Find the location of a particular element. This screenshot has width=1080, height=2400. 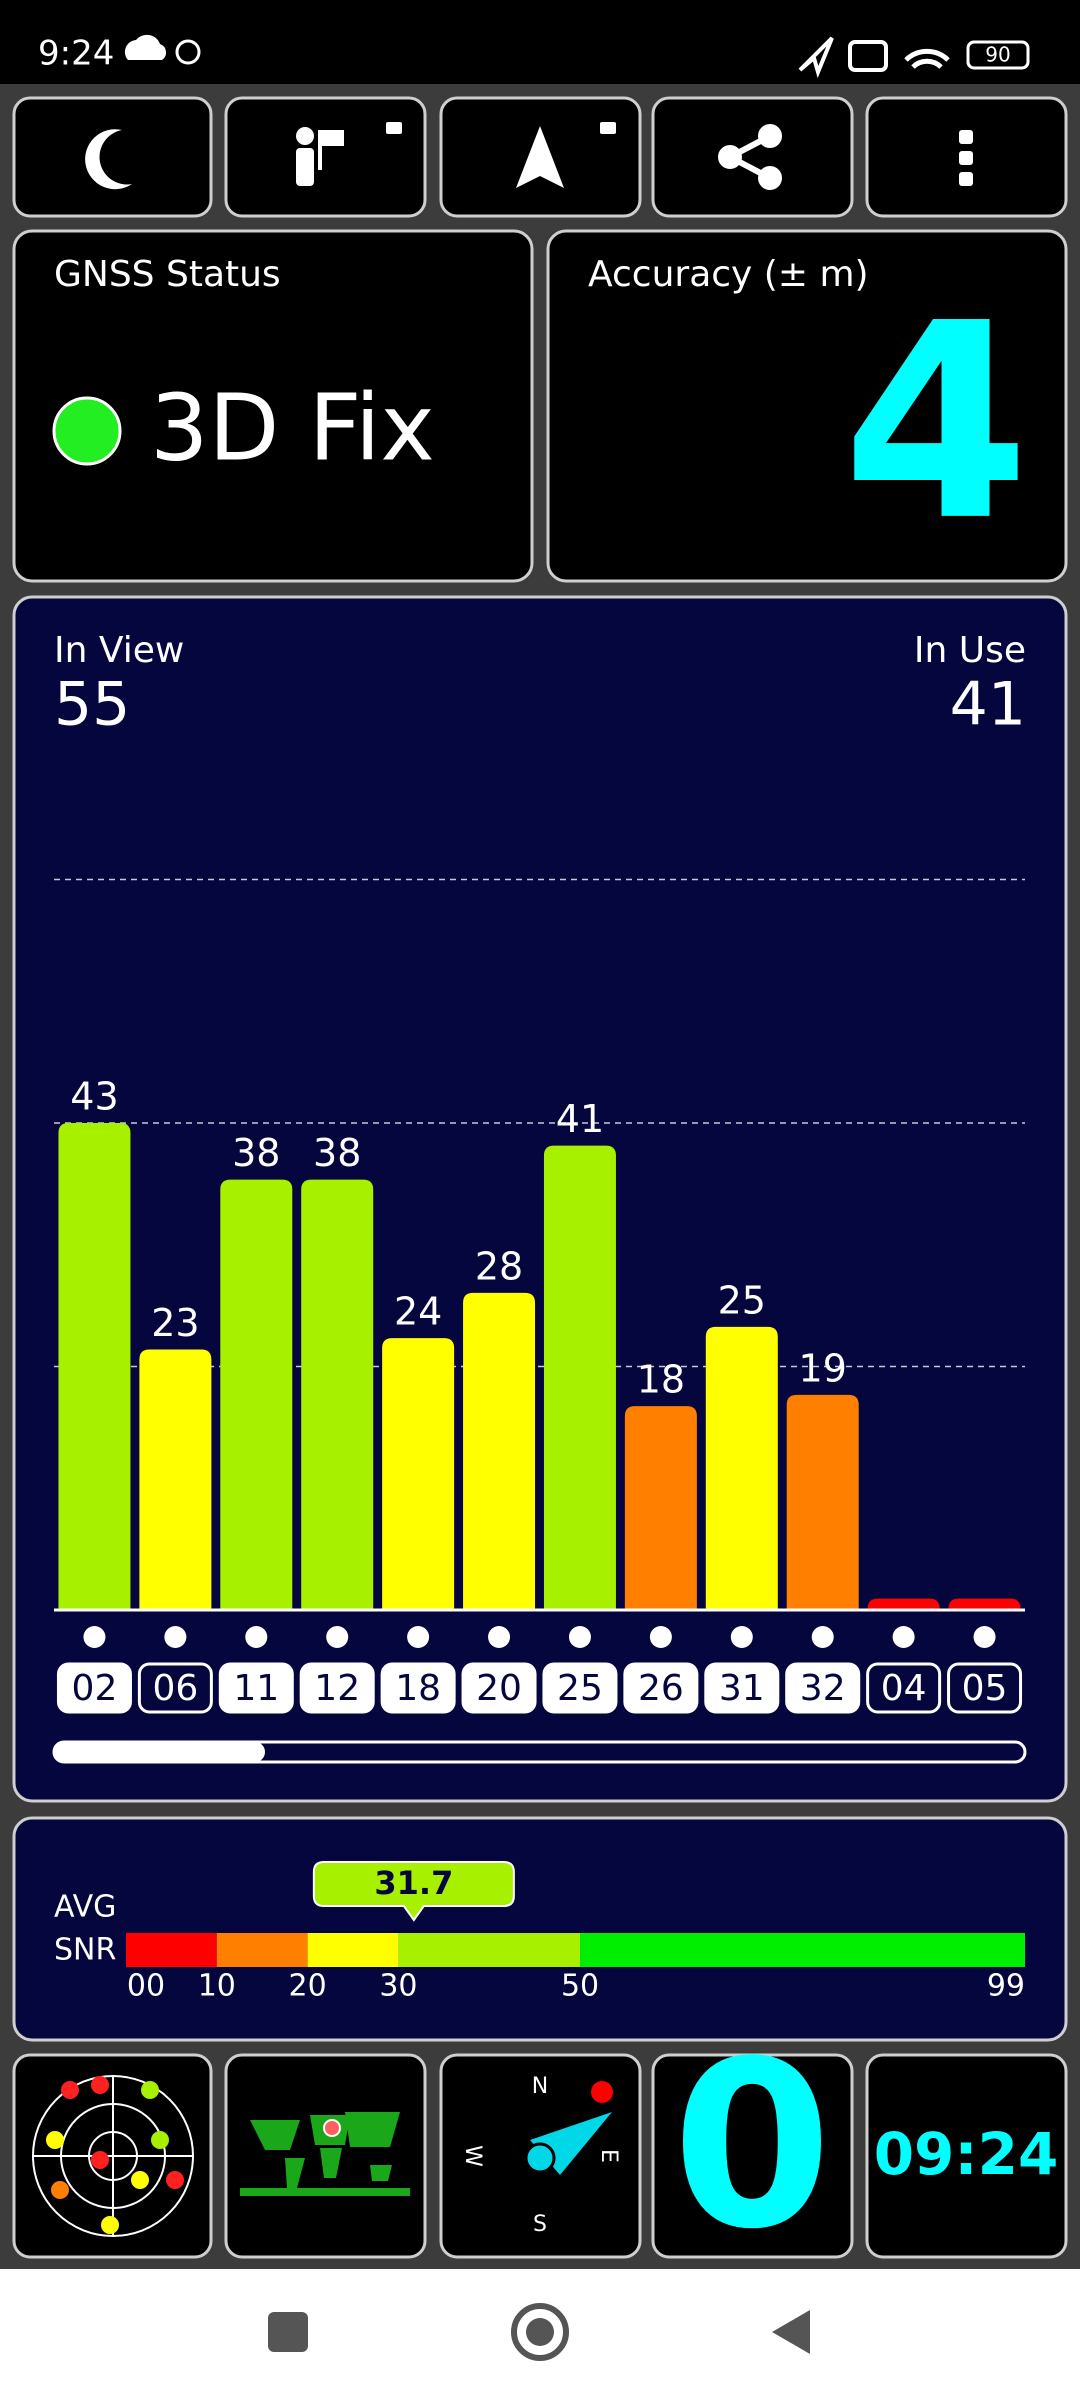

value-label: 23 is located at coordinates (175, 1323).